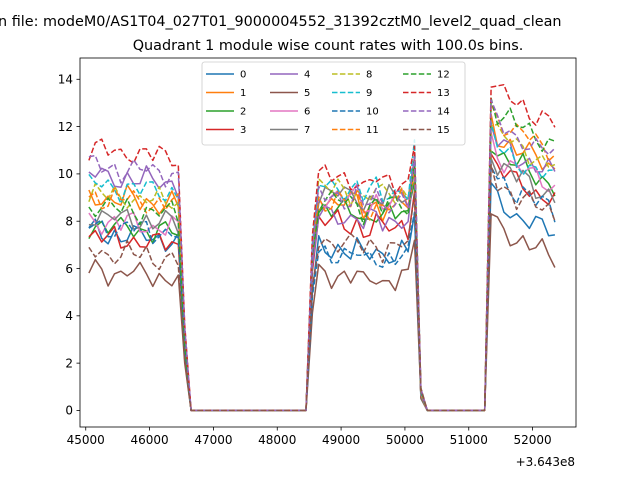  What do you see at coordinates (309, 437) in the screenshot?
I see `x-axis: 45000 46000 47000 48000 49000 50000 51000 52000` at bounding box center [309, 437].